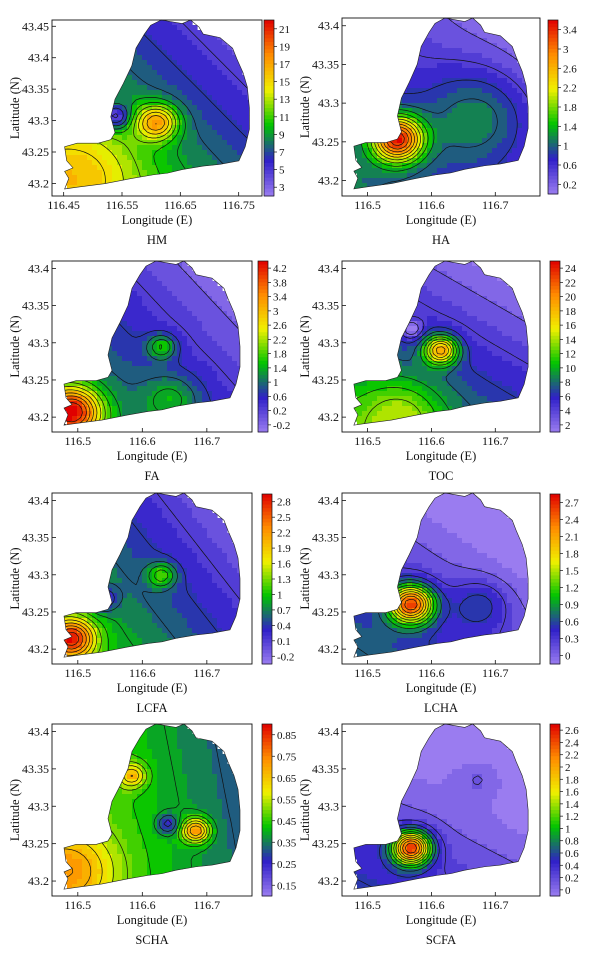 This screenshot has height=970, width=600. I want to click on colorbar-label: 2.6, so click(280, 326).